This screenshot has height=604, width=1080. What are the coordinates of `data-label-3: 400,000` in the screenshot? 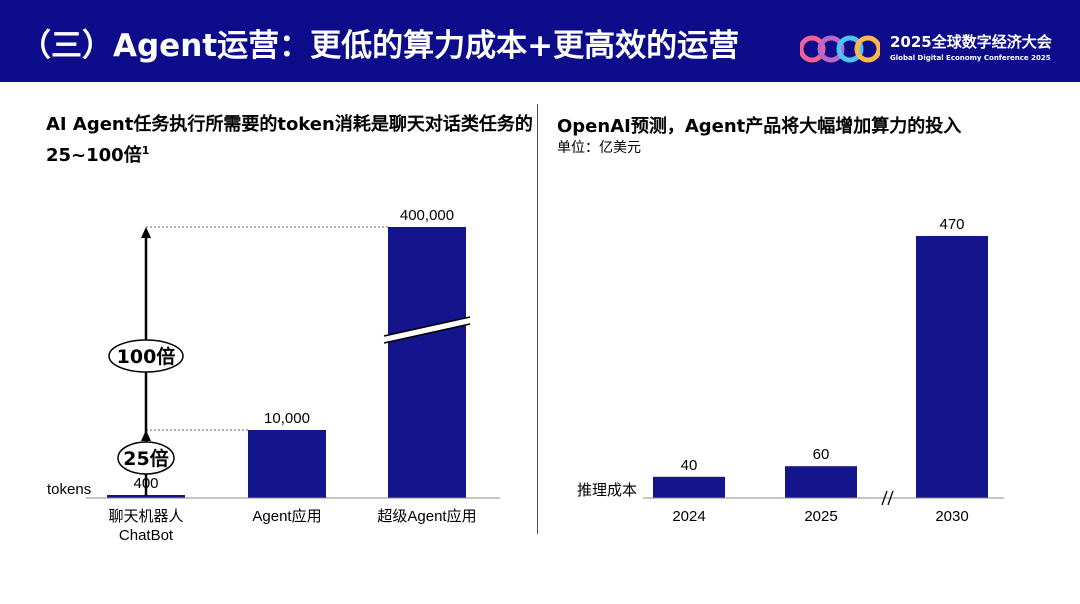 It's located at (427, 215).